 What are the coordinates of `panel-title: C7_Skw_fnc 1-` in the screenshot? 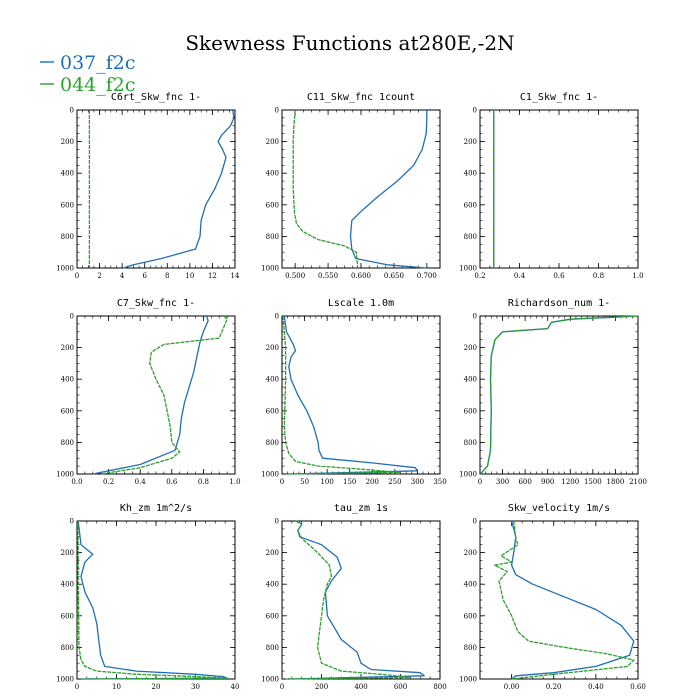 It's located at (156, 303).